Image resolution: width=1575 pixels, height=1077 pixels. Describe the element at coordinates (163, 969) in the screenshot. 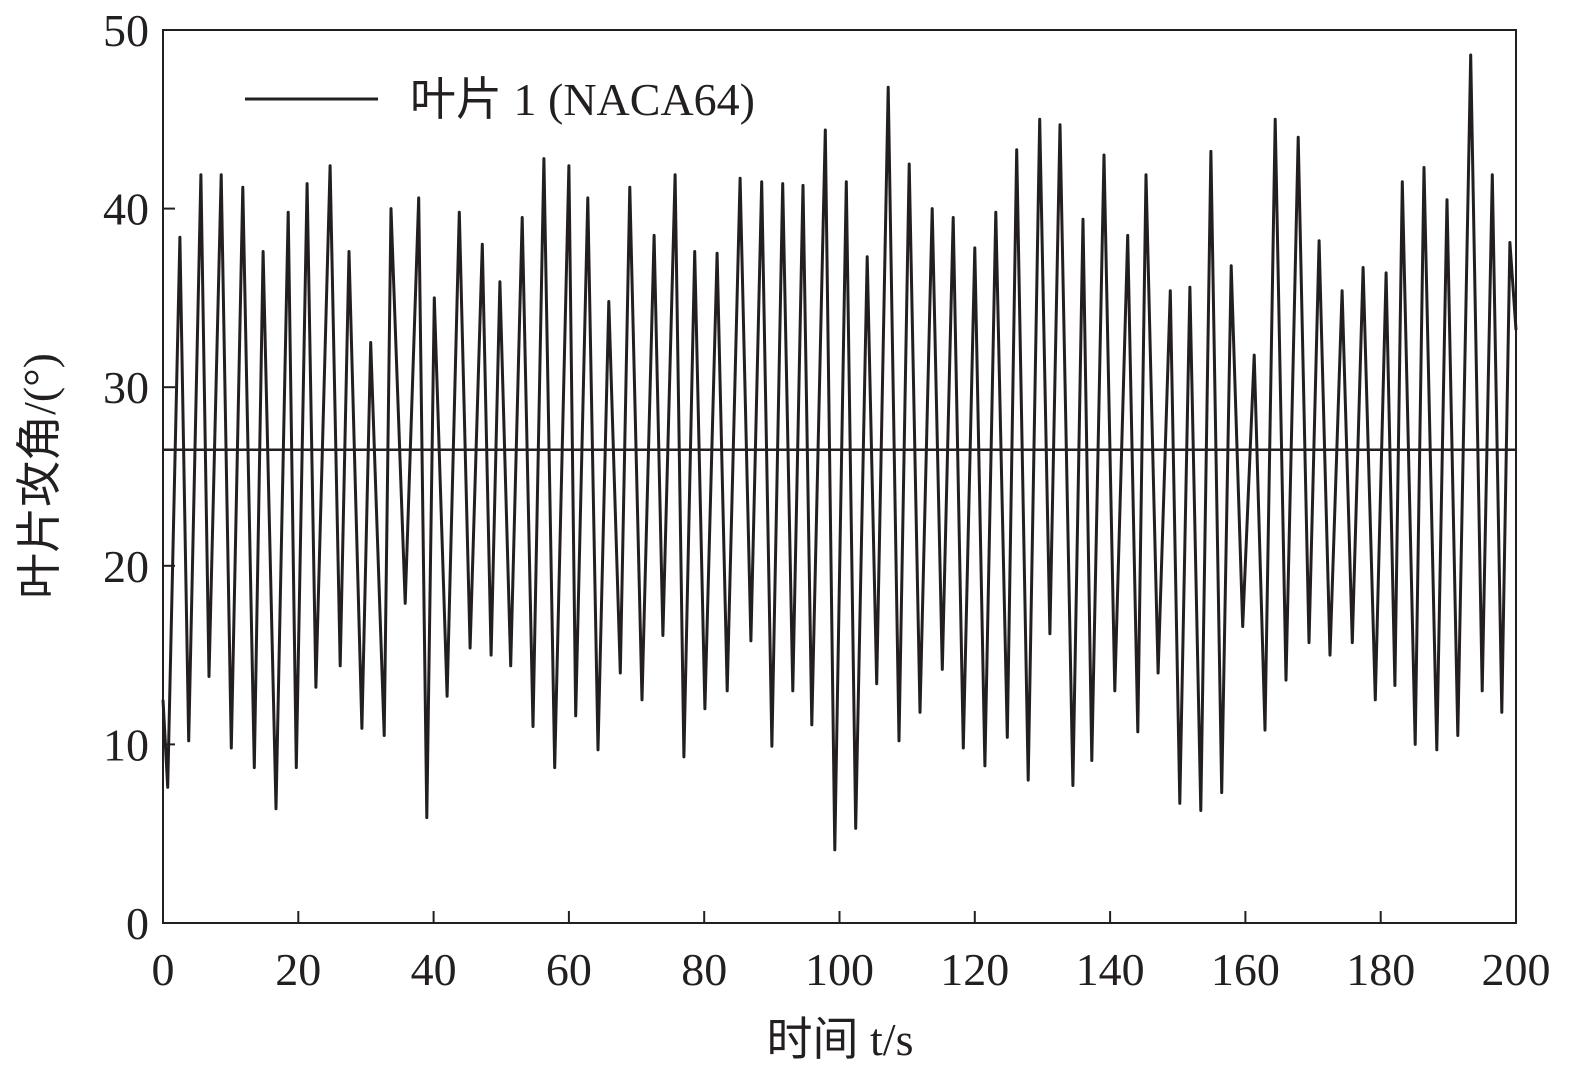

I see `x-tick-label: 0` at that location.